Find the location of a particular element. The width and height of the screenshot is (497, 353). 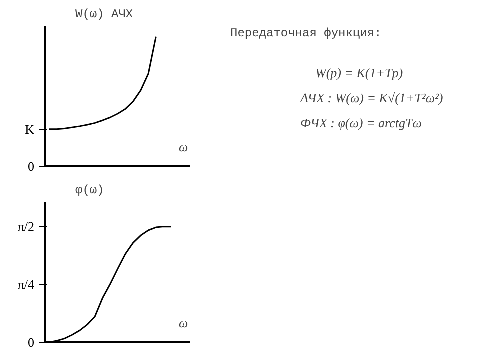

y-axis-title: W(ω) АЧХ is located at coordinates (105, 15).